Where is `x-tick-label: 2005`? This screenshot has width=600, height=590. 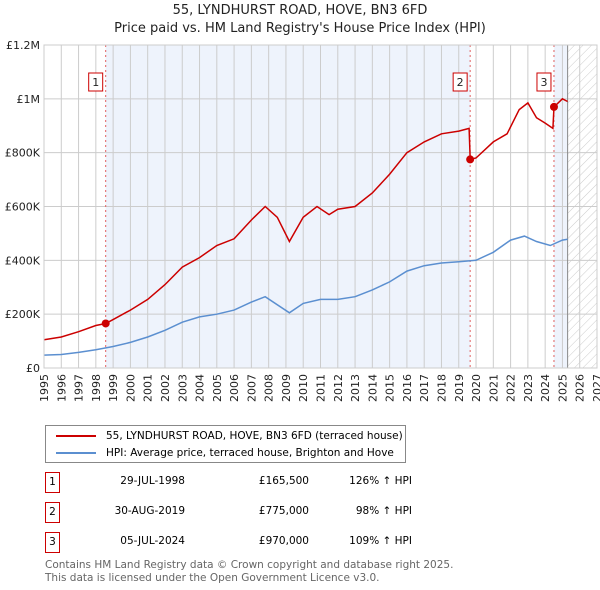 x-tick-label: 2005 is located at coordinates (217, 388).